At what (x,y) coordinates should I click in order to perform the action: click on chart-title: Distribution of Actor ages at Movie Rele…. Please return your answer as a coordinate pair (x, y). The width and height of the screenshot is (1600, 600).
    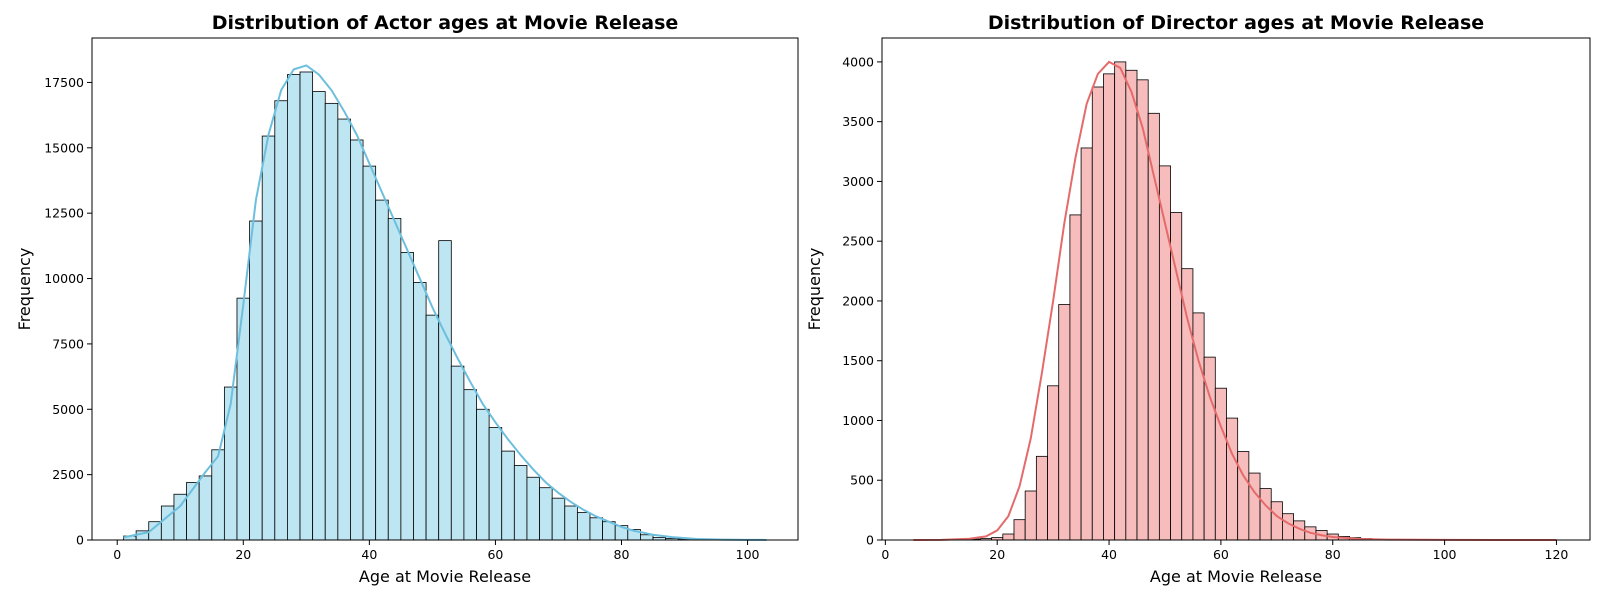
    Looking at the image, I should click on (445, 23).